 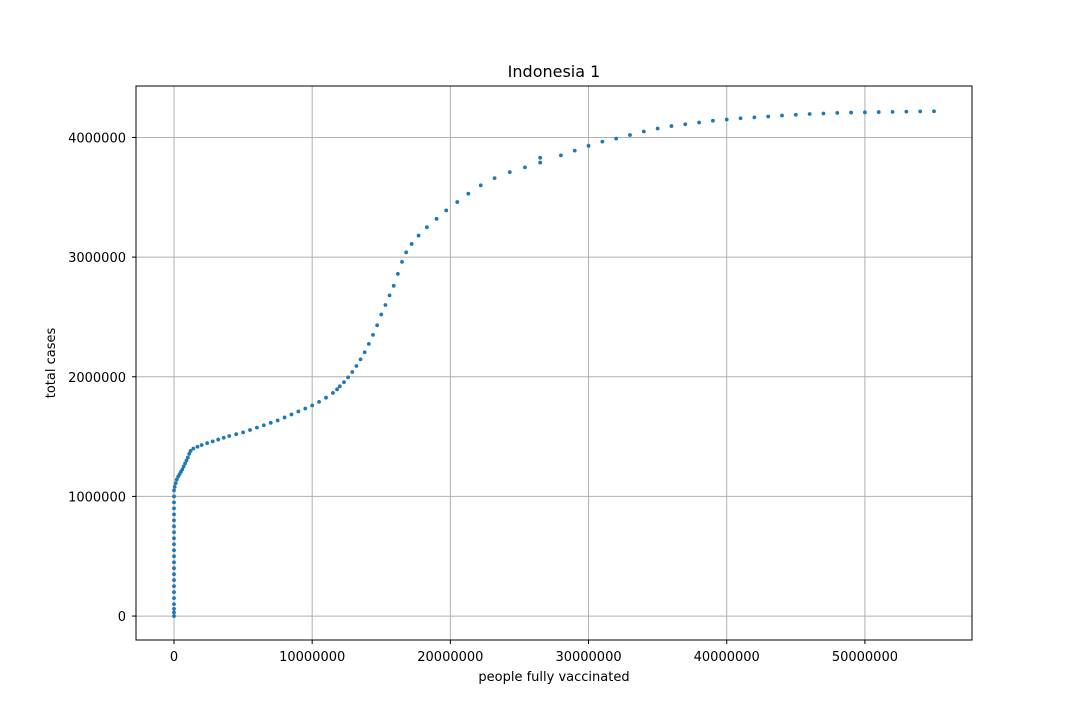 I want to click on x-tick-label: 30000000, so click(x=588, y=657).